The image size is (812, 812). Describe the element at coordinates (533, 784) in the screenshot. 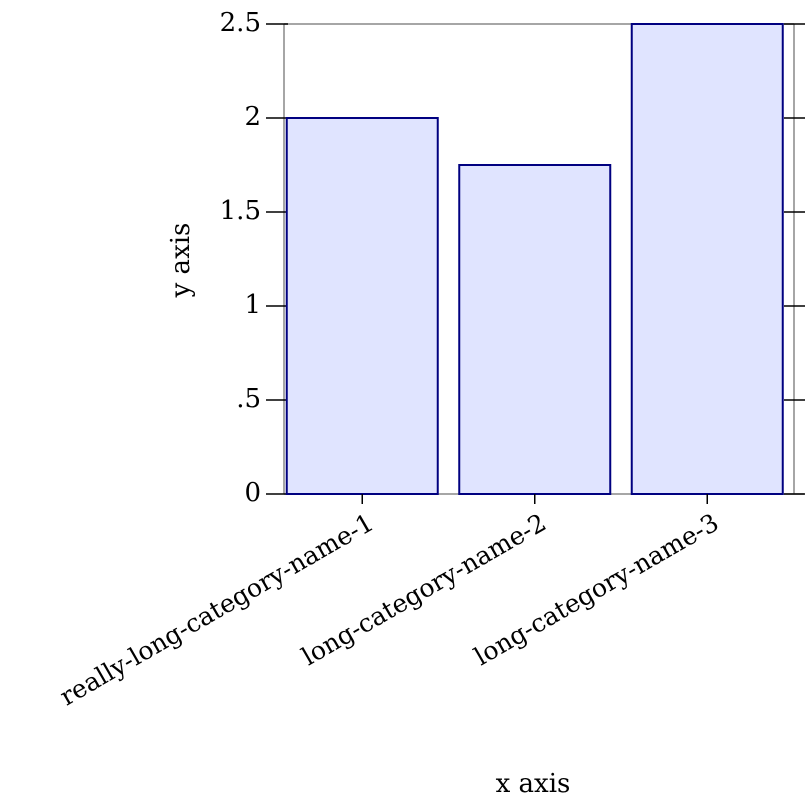

I see `x-axis-label: x axis` at that location.